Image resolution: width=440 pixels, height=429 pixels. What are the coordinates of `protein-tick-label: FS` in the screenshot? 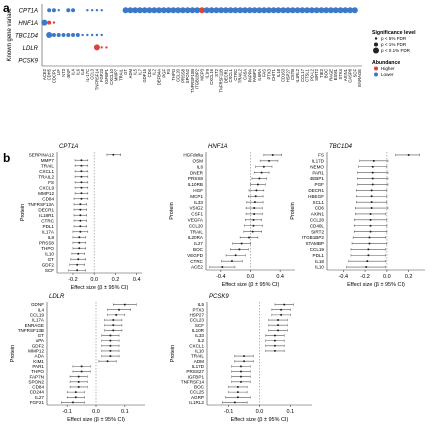 It's located at (168, 72).